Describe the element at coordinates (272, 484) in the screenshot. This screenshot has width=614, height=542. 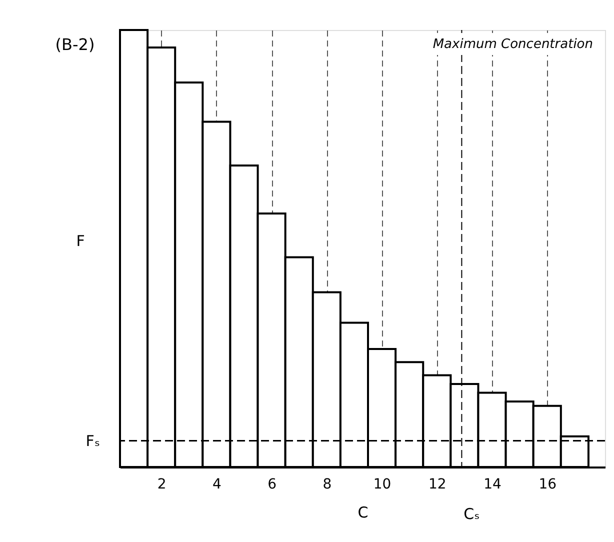
I see `x-tick-label: 6` at that location.